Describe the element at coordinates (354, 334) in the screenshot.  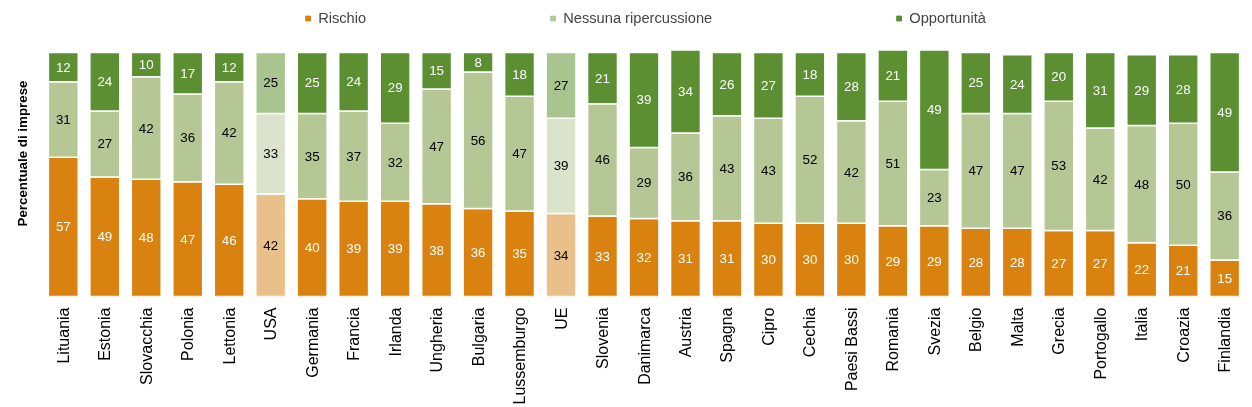
I see `x-tick-label: Francia` at that location.